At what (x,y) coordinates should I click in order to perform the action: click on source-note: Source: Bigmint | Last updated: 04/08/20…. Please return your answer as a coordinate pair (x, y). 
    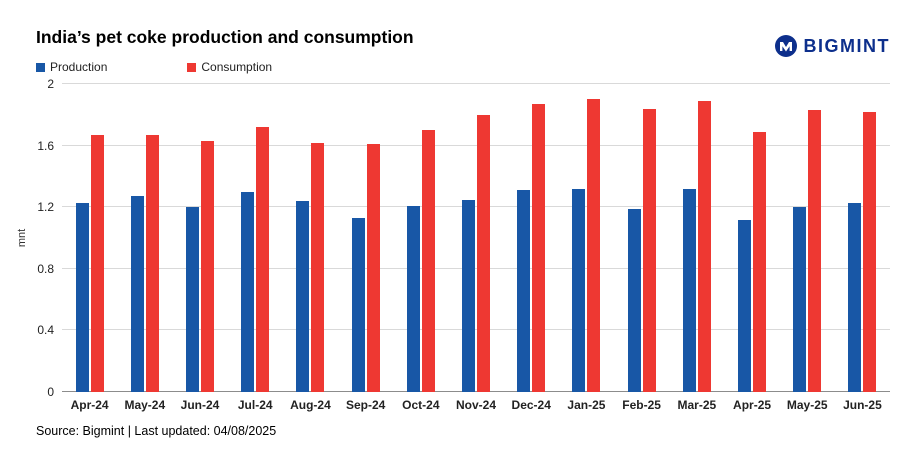
    Looking at the image, I should click on (156, 431).